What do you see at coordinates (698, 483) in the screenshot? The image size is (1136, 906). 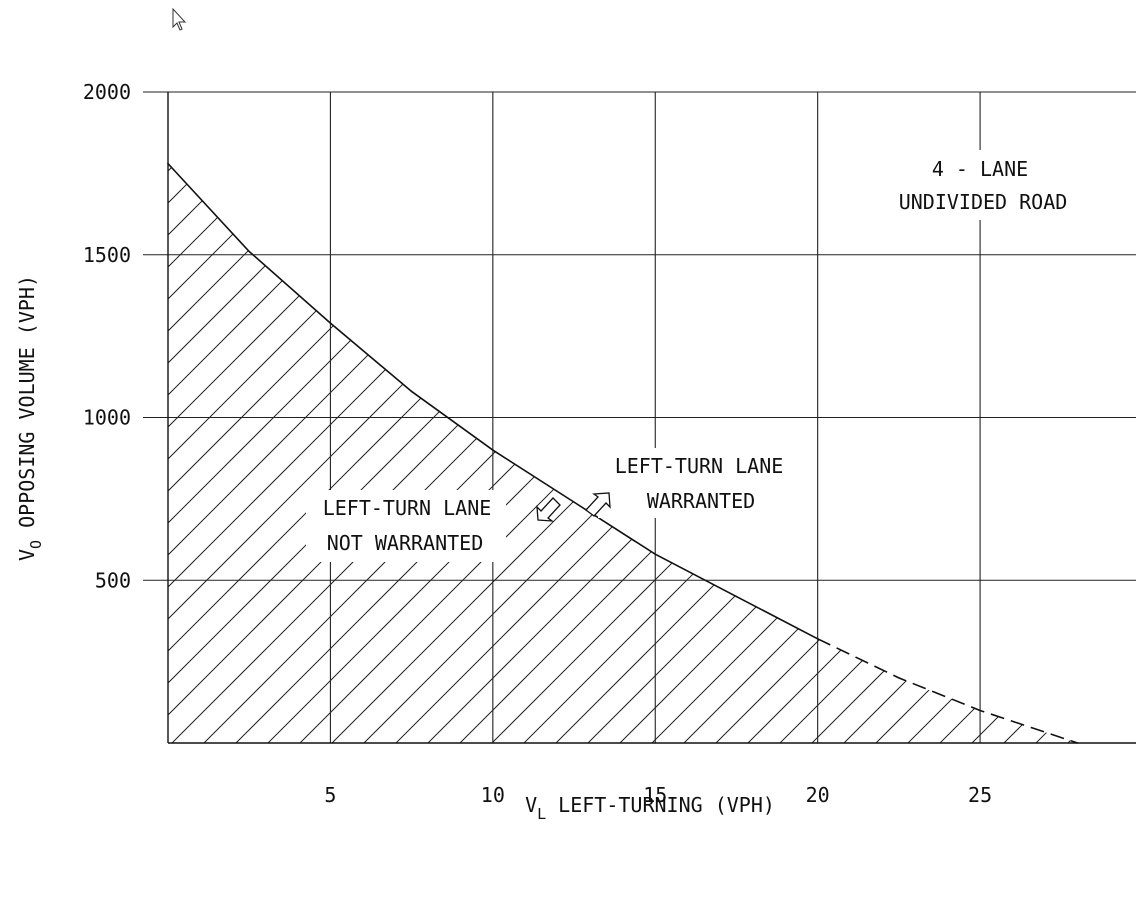 I see `warranted-label-bg` at bounding box center [698, 483].